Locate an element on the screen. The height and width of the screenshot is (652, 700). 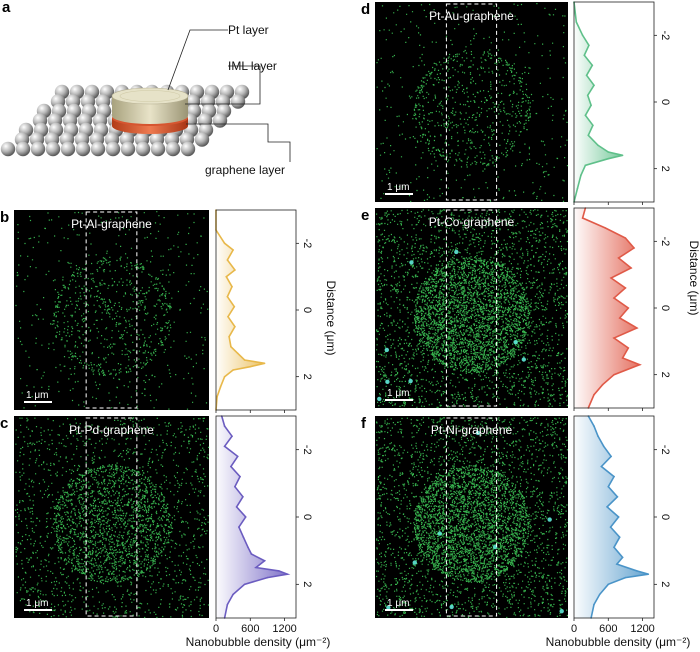
density-profile-c: -2 0 2 0 600 1200 is located at coordinates (263, 525).